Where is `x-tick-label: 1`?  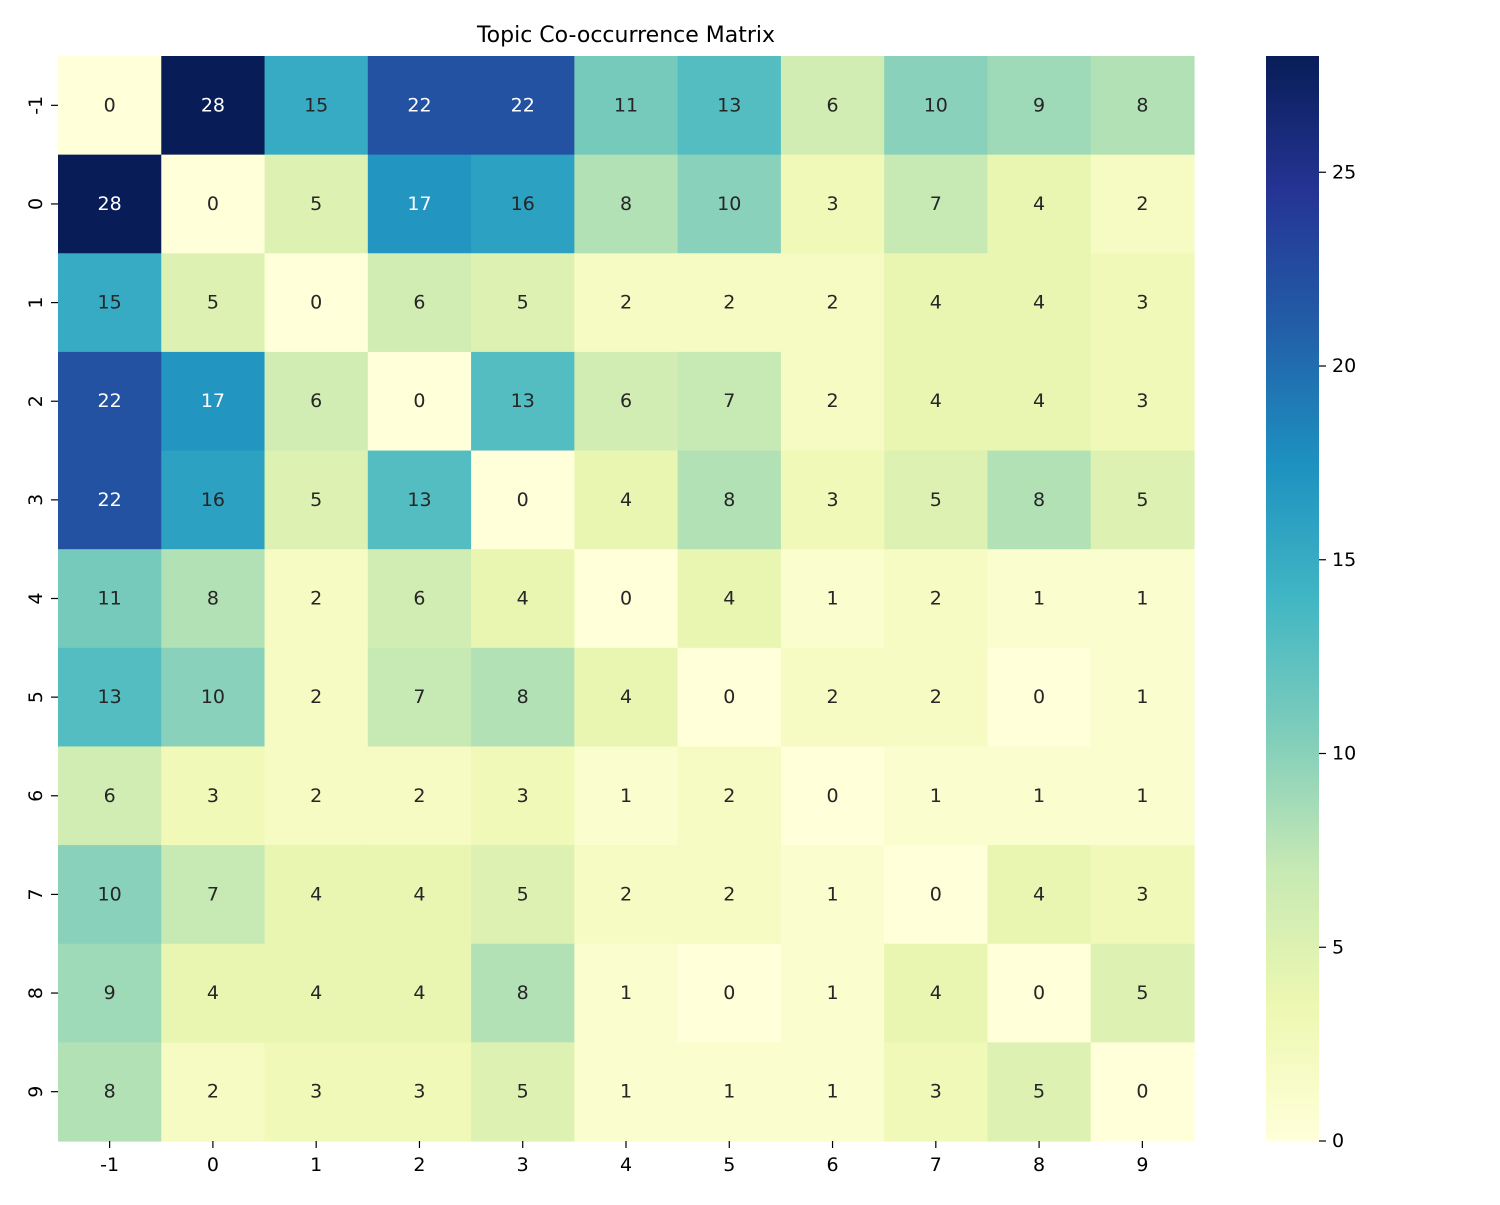
x-tick-label: 1 is located at coordinates (316, 1165).